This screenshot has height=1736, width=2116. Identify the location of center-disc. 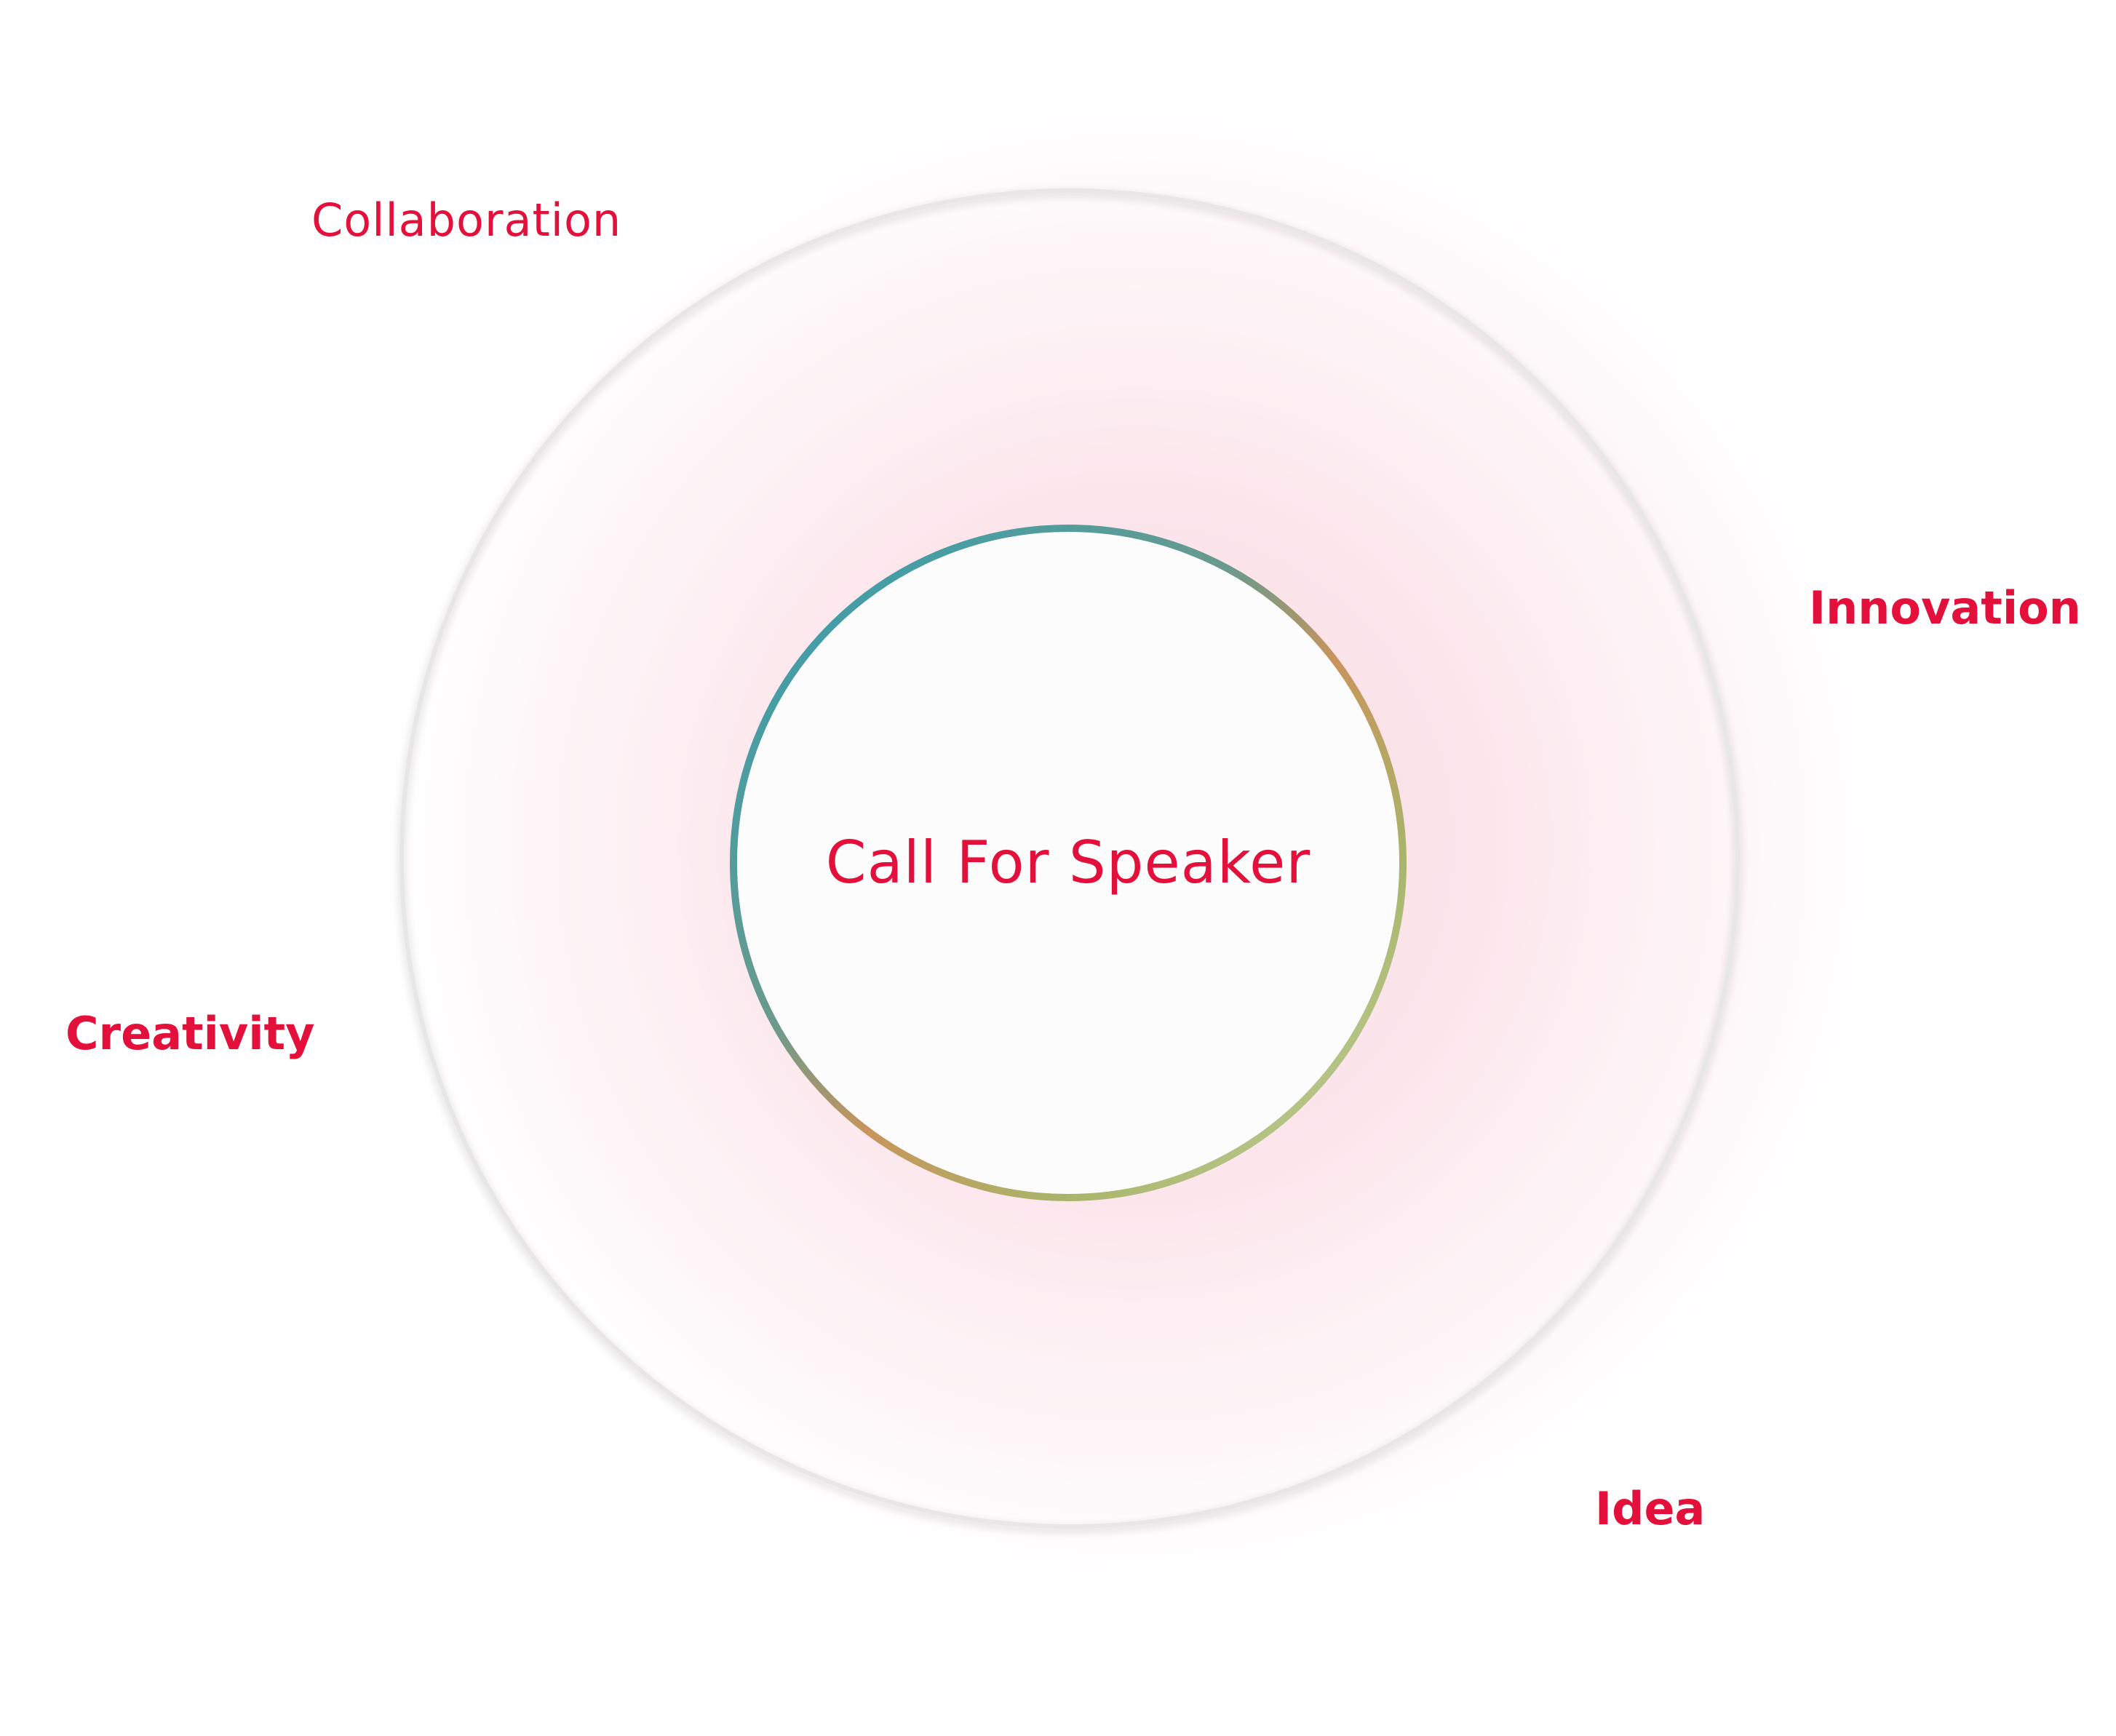
(1068, 863).